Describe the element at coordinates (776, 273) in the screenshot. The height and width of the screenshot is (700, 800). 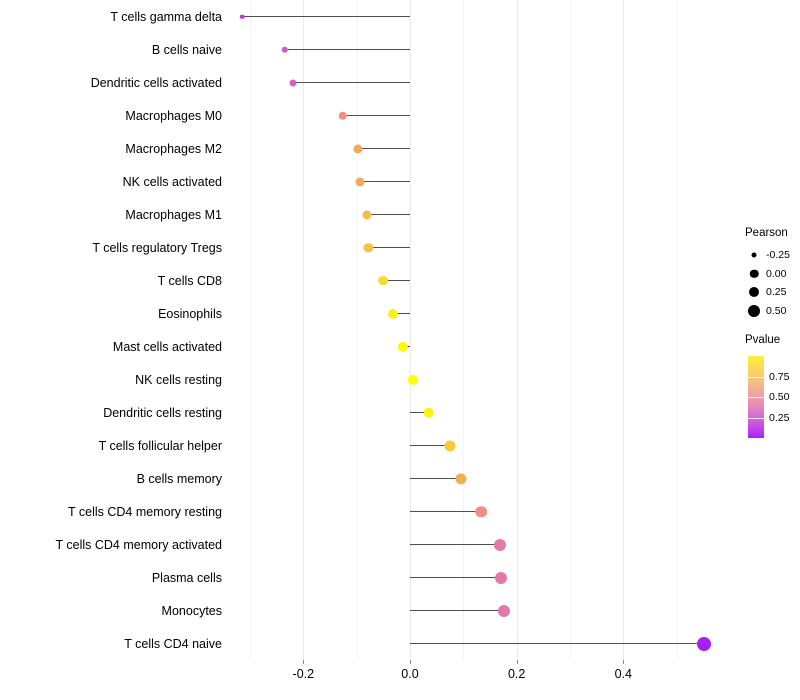
I see `size-legend-label: 0.00` at that location.